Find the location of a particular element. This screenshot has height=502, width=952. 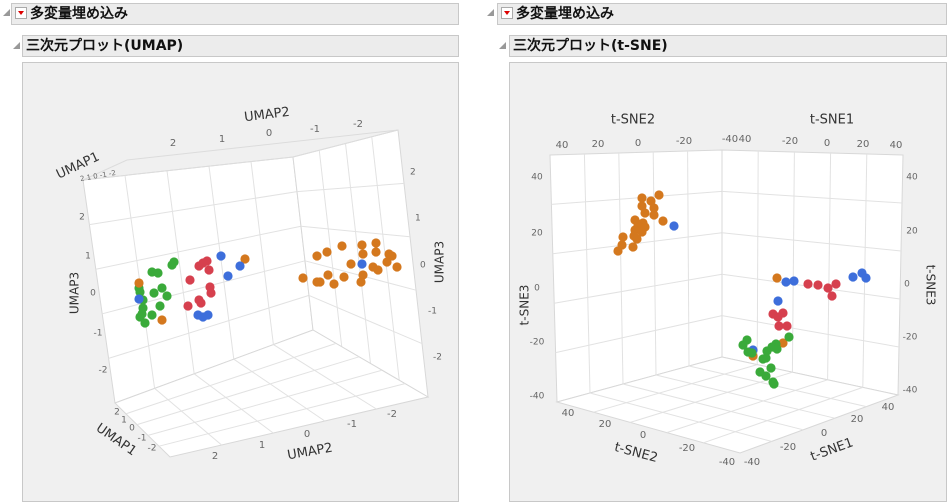

y-tick-label-bottom: -2 is located at coordinates (392, 414).